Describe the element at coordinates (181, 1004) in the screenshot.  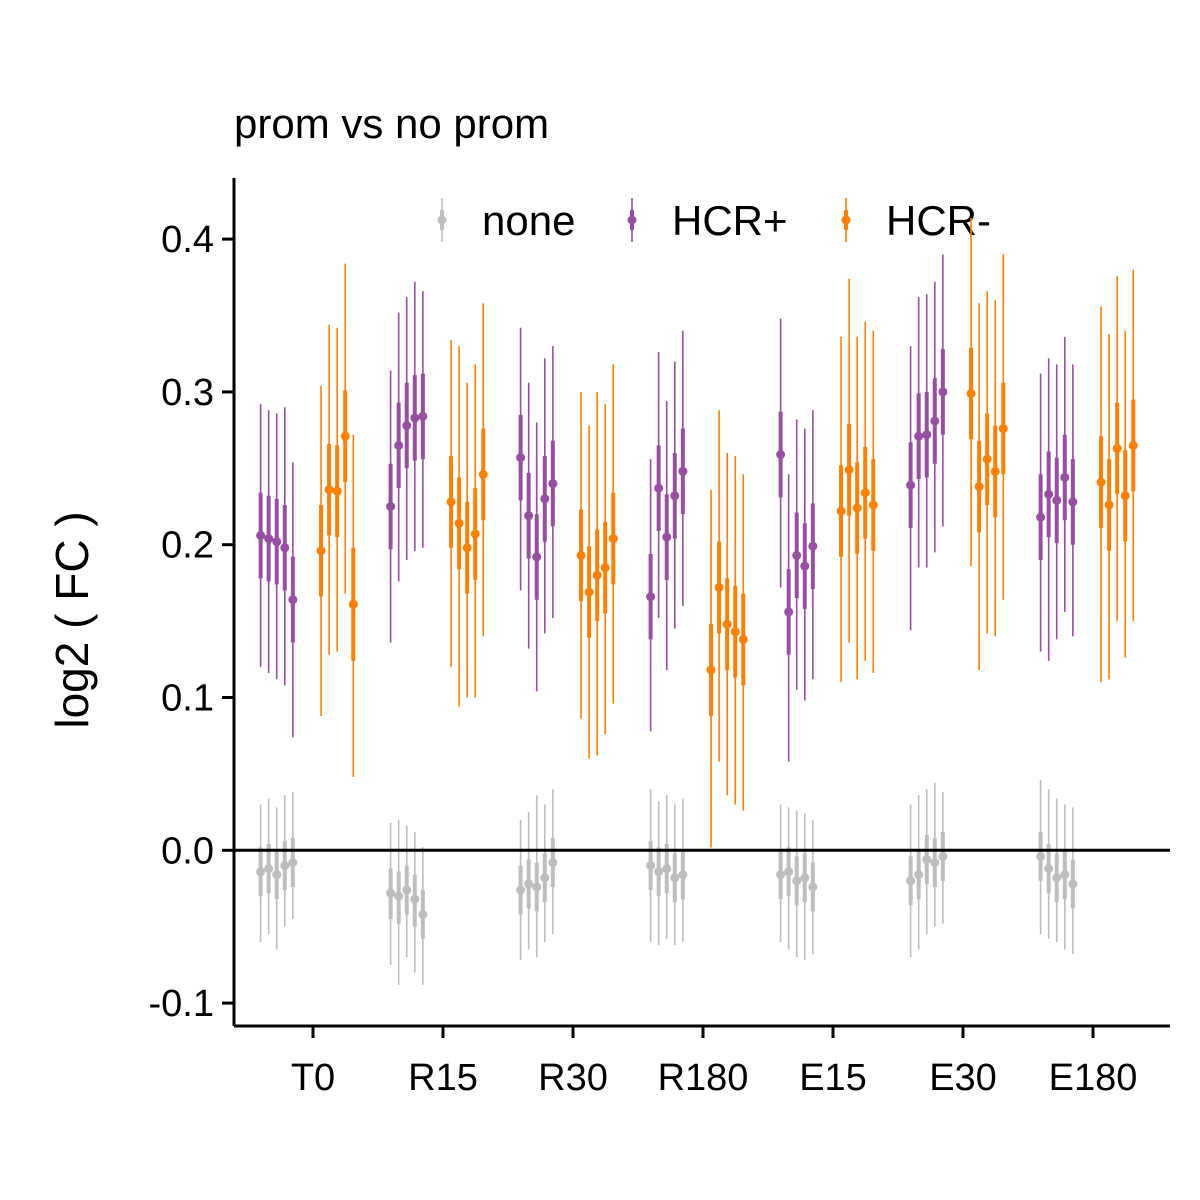
I see `y-tick-label: -0.1` at that location.